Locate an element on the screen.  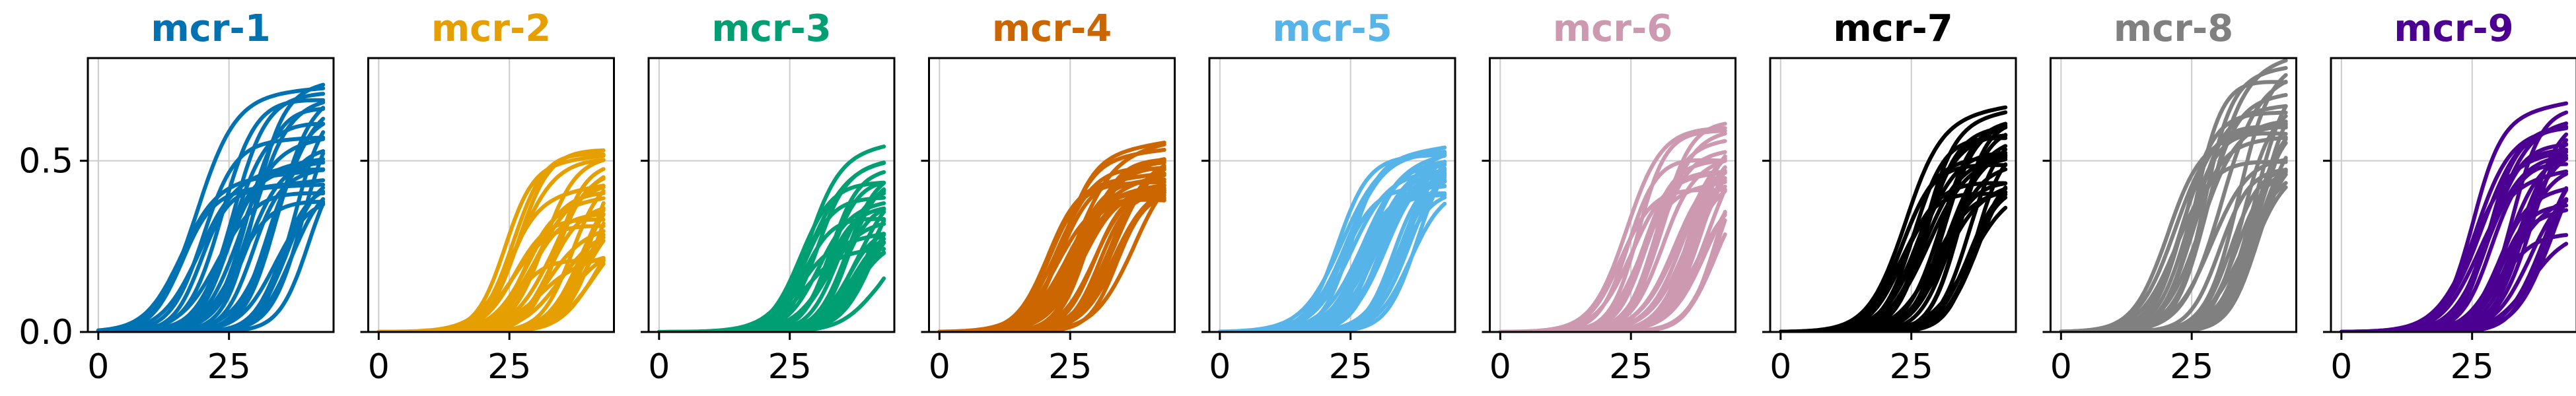
panel-7: 0 25 mcr-7 is located at coordinates (1890, 197).